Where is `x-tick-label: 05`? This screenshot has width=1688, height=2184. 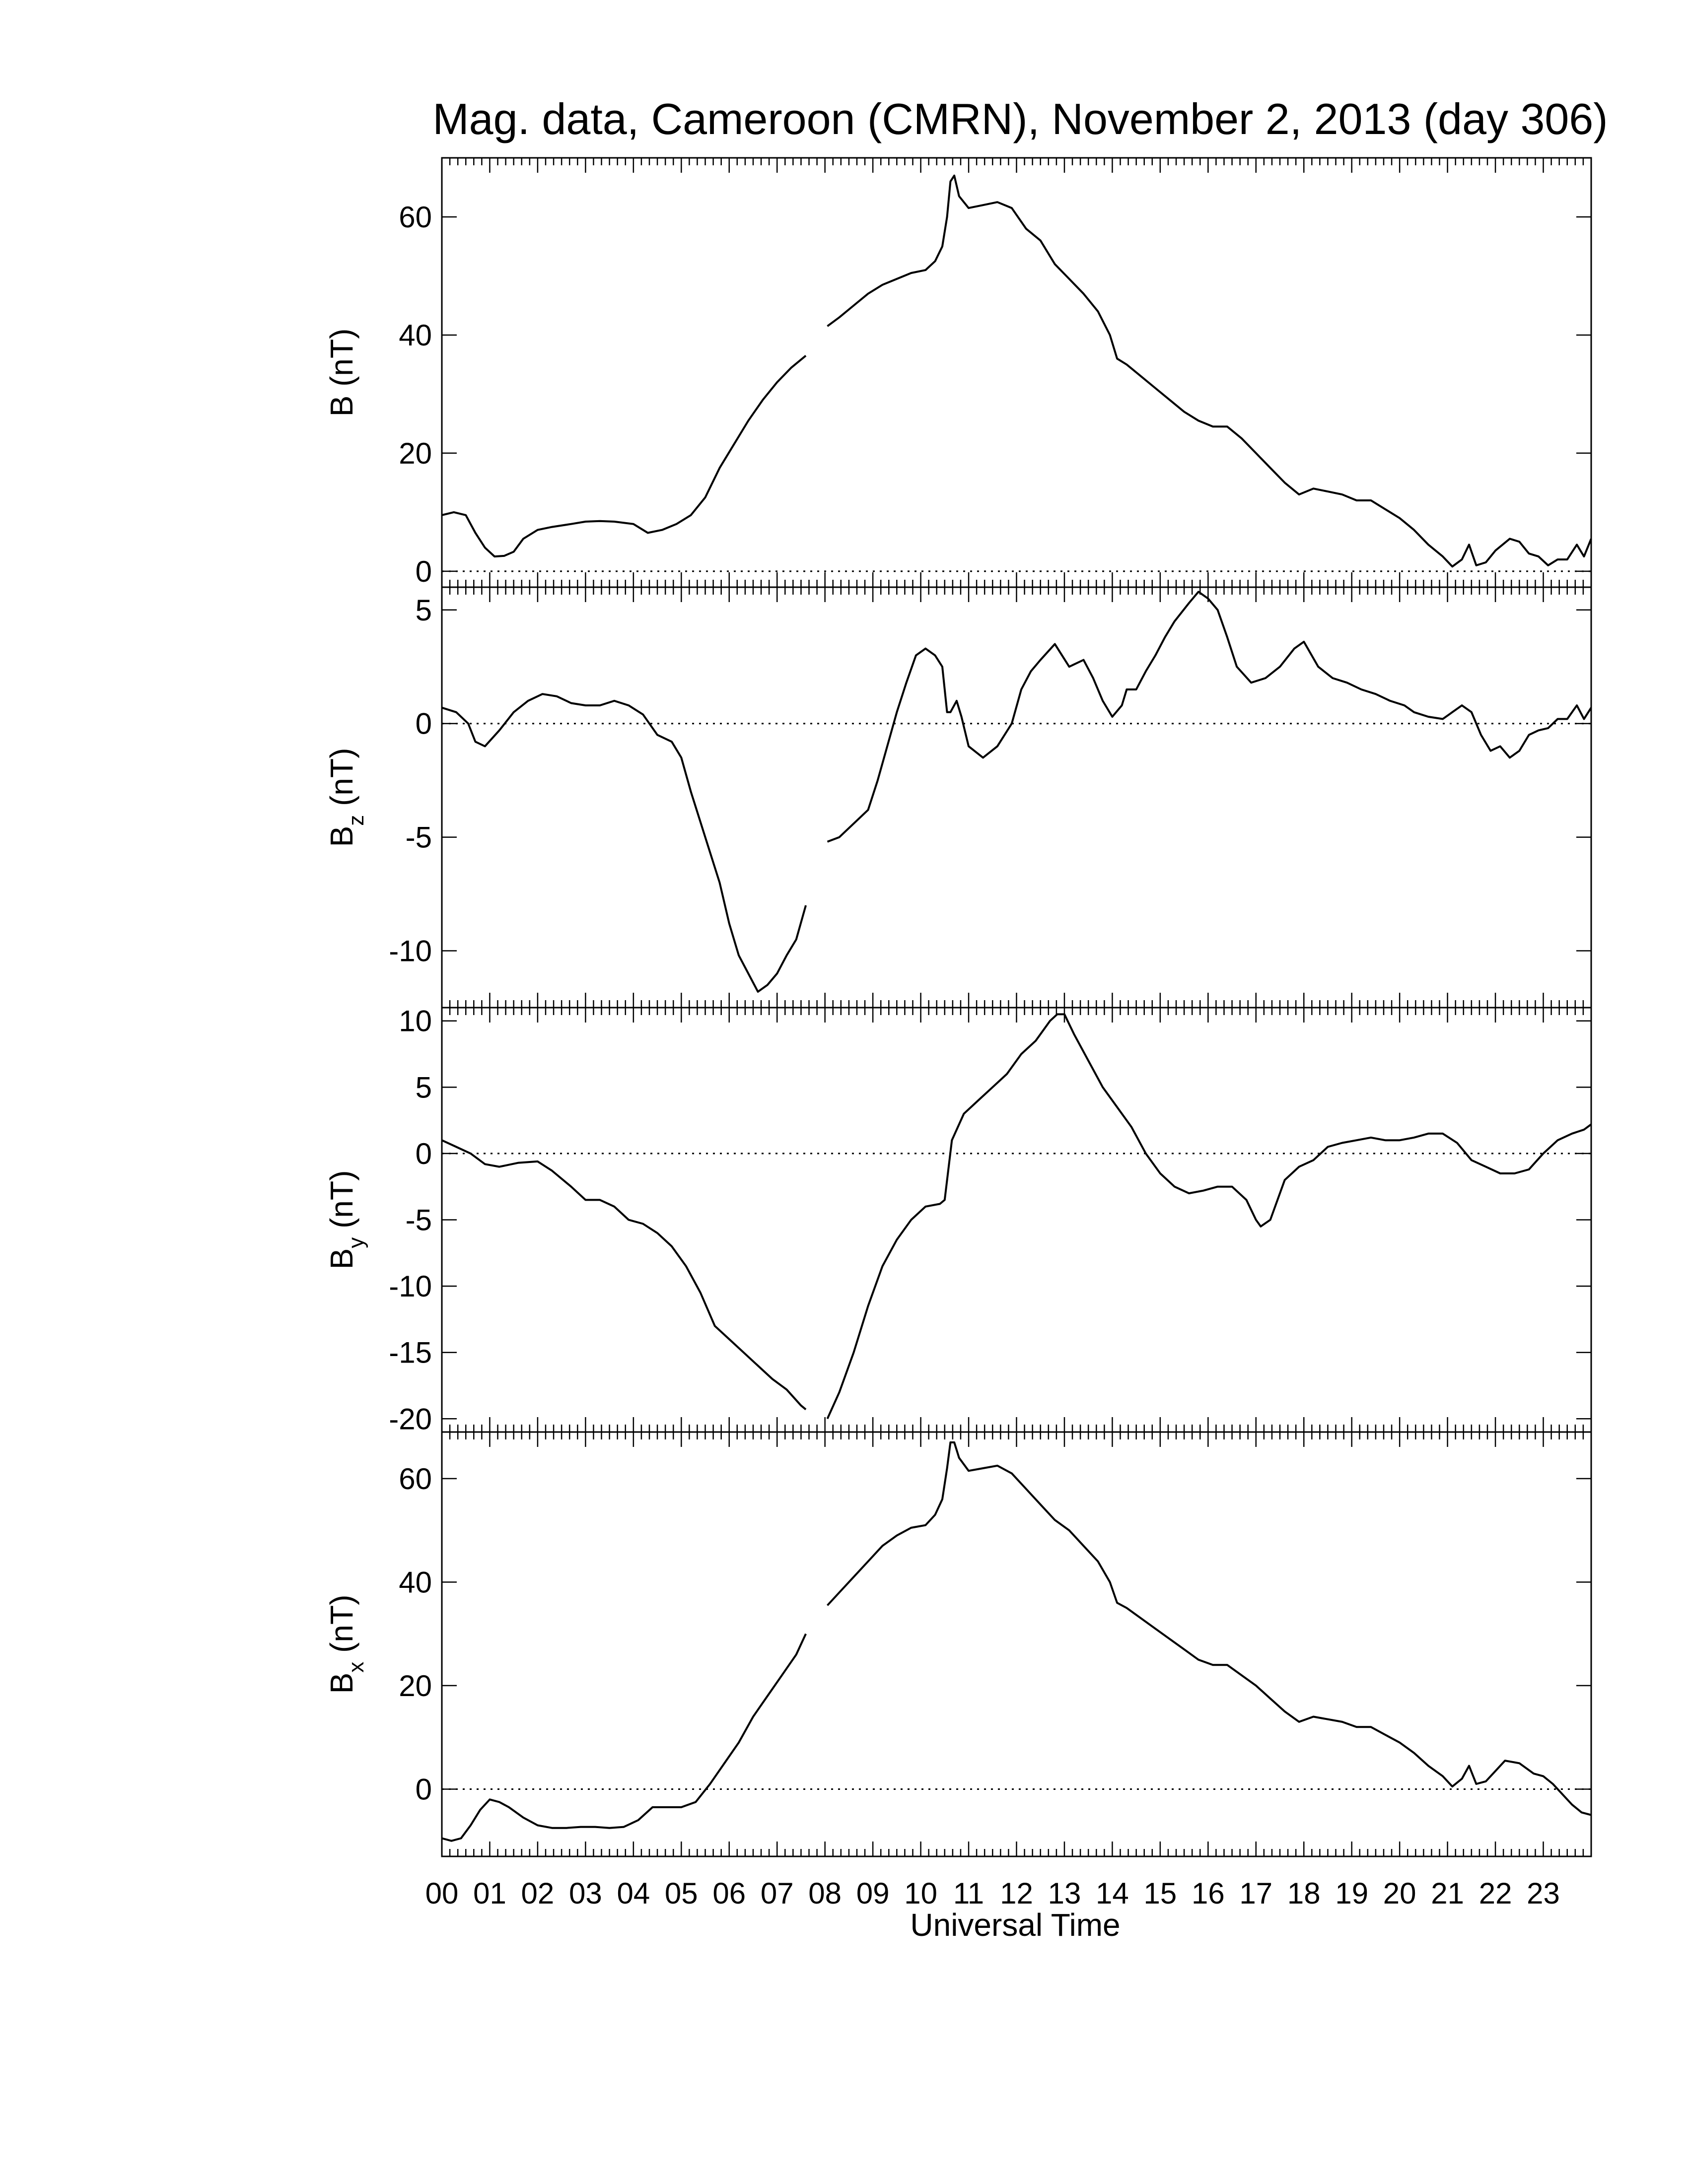
x-tick-label: 05 is located at coordinates (681, 1893).